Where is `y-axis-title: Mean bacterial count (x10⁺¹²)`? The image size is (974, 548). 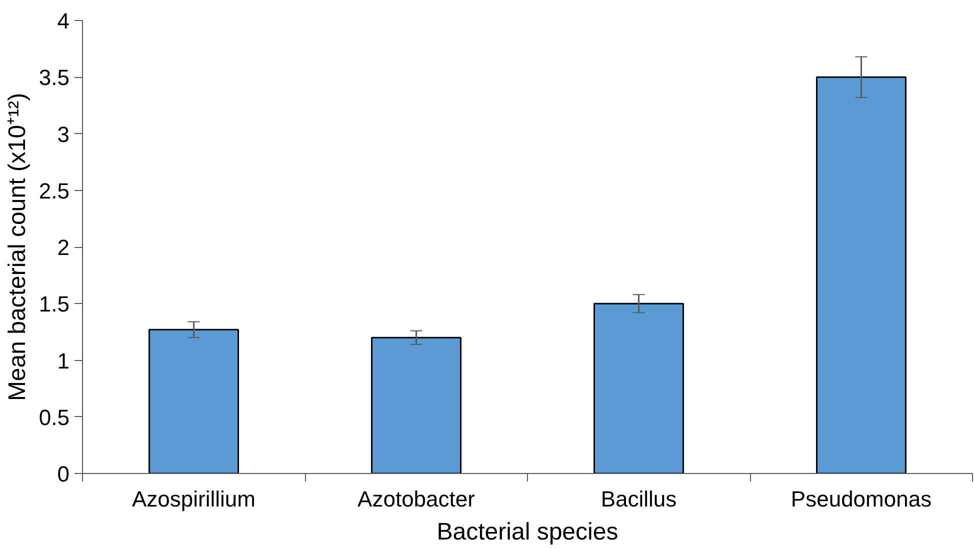
y-axis-title: Mean bacterial count (x10⁺¹²) is located at coordinates (17, 247).